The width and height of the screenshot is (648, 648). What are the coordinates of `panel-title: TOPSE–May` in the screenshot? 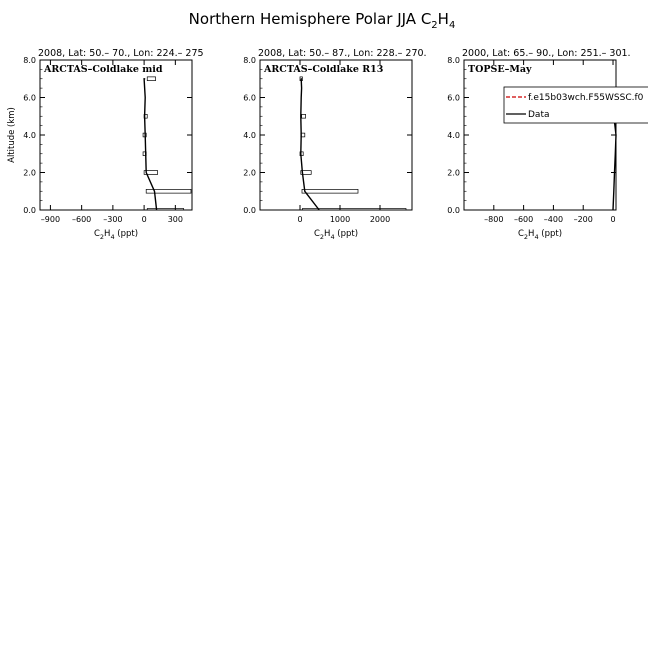 It's located at (500, 69).